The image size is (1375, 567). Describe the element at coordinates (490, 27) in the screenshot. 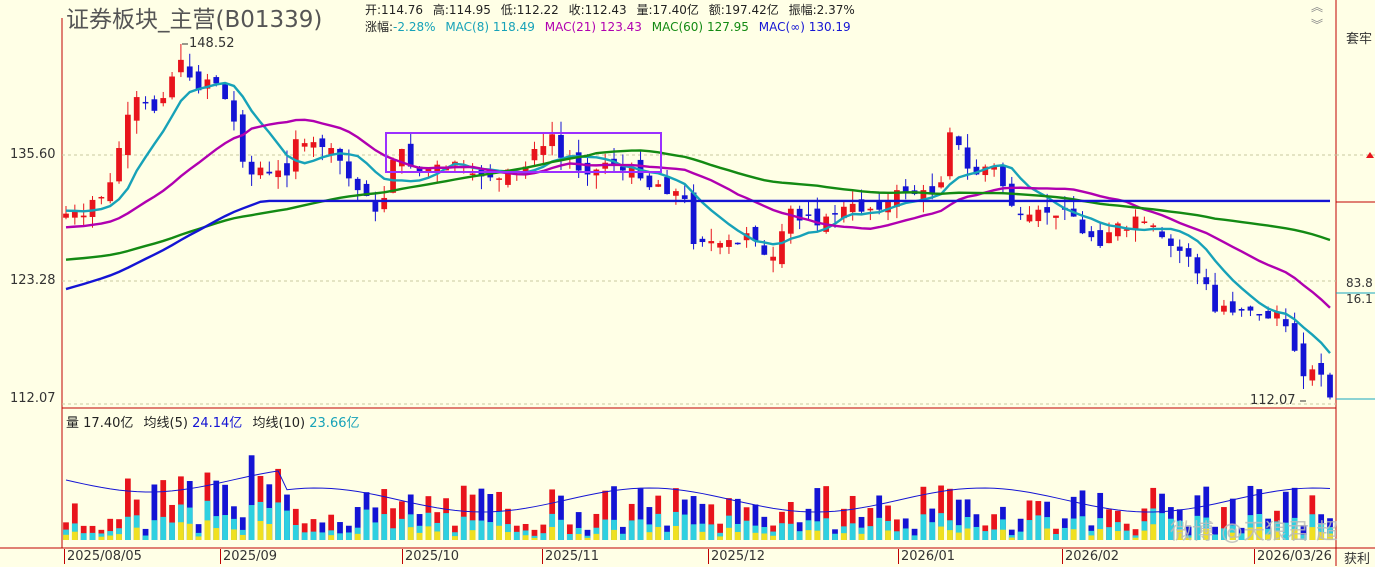

I see `ma8-legend: MAC(8) 118.49` at that location.